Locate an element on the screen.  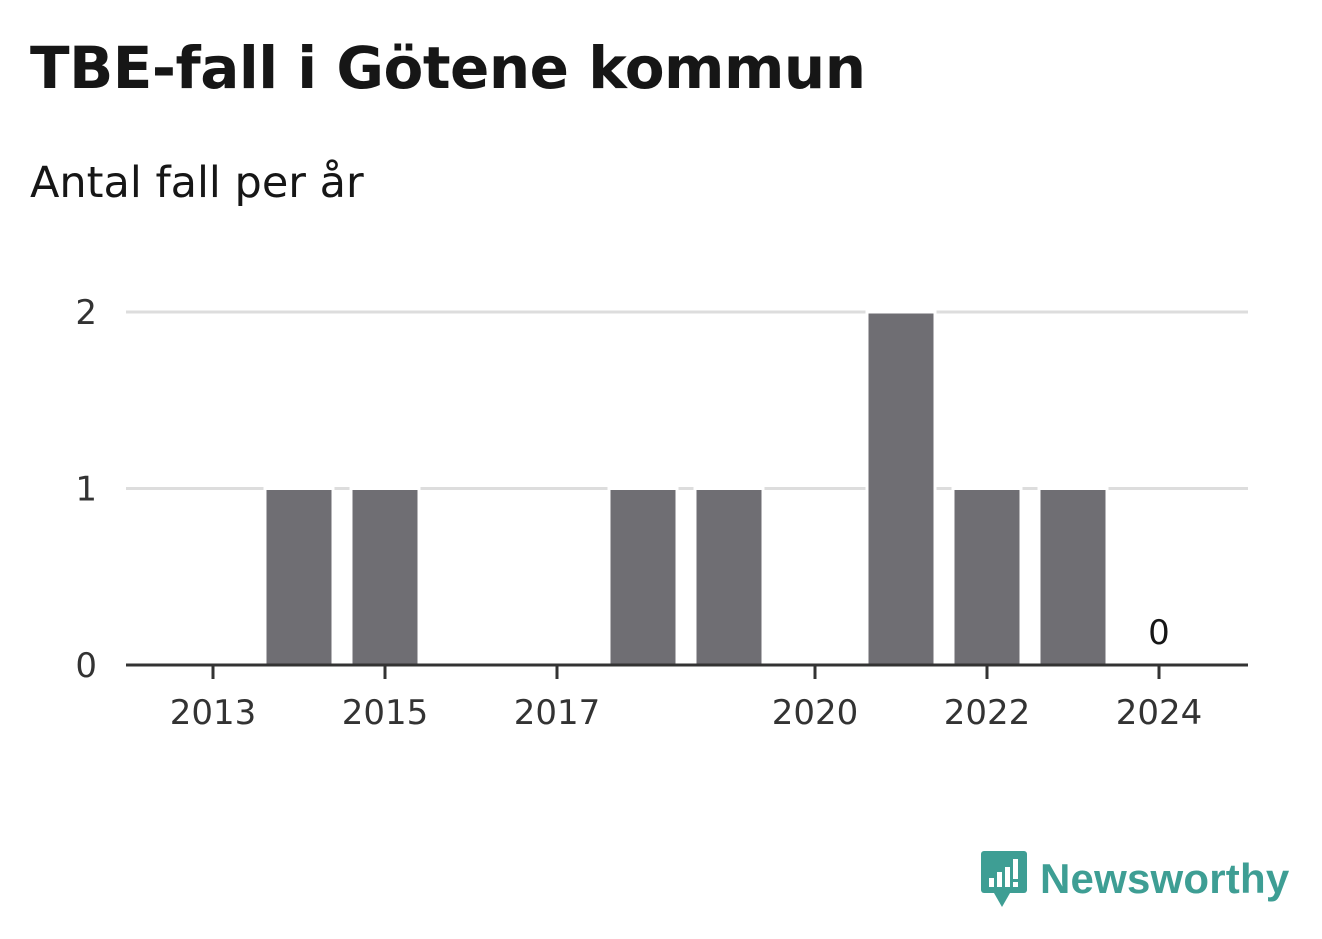
data-label: 0 is located at coordinates (1159, 633).